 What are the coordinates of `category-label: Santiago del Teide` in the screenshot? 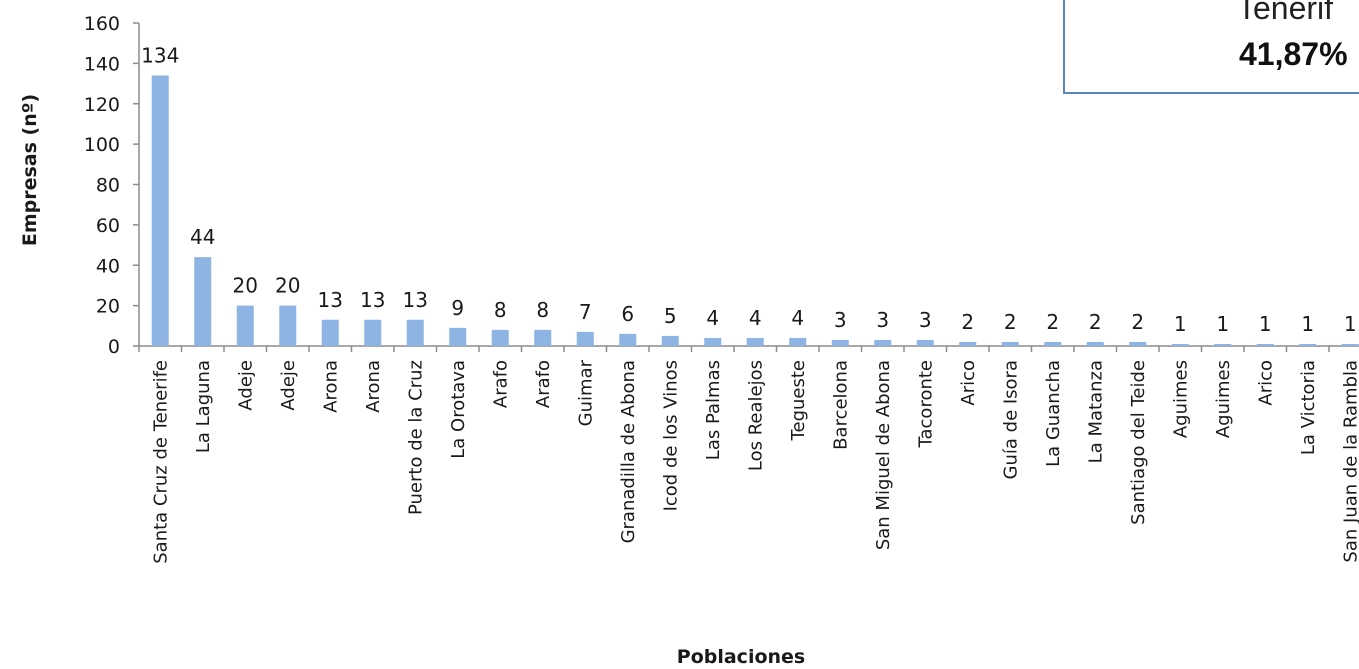 It's located at (1138, 442).